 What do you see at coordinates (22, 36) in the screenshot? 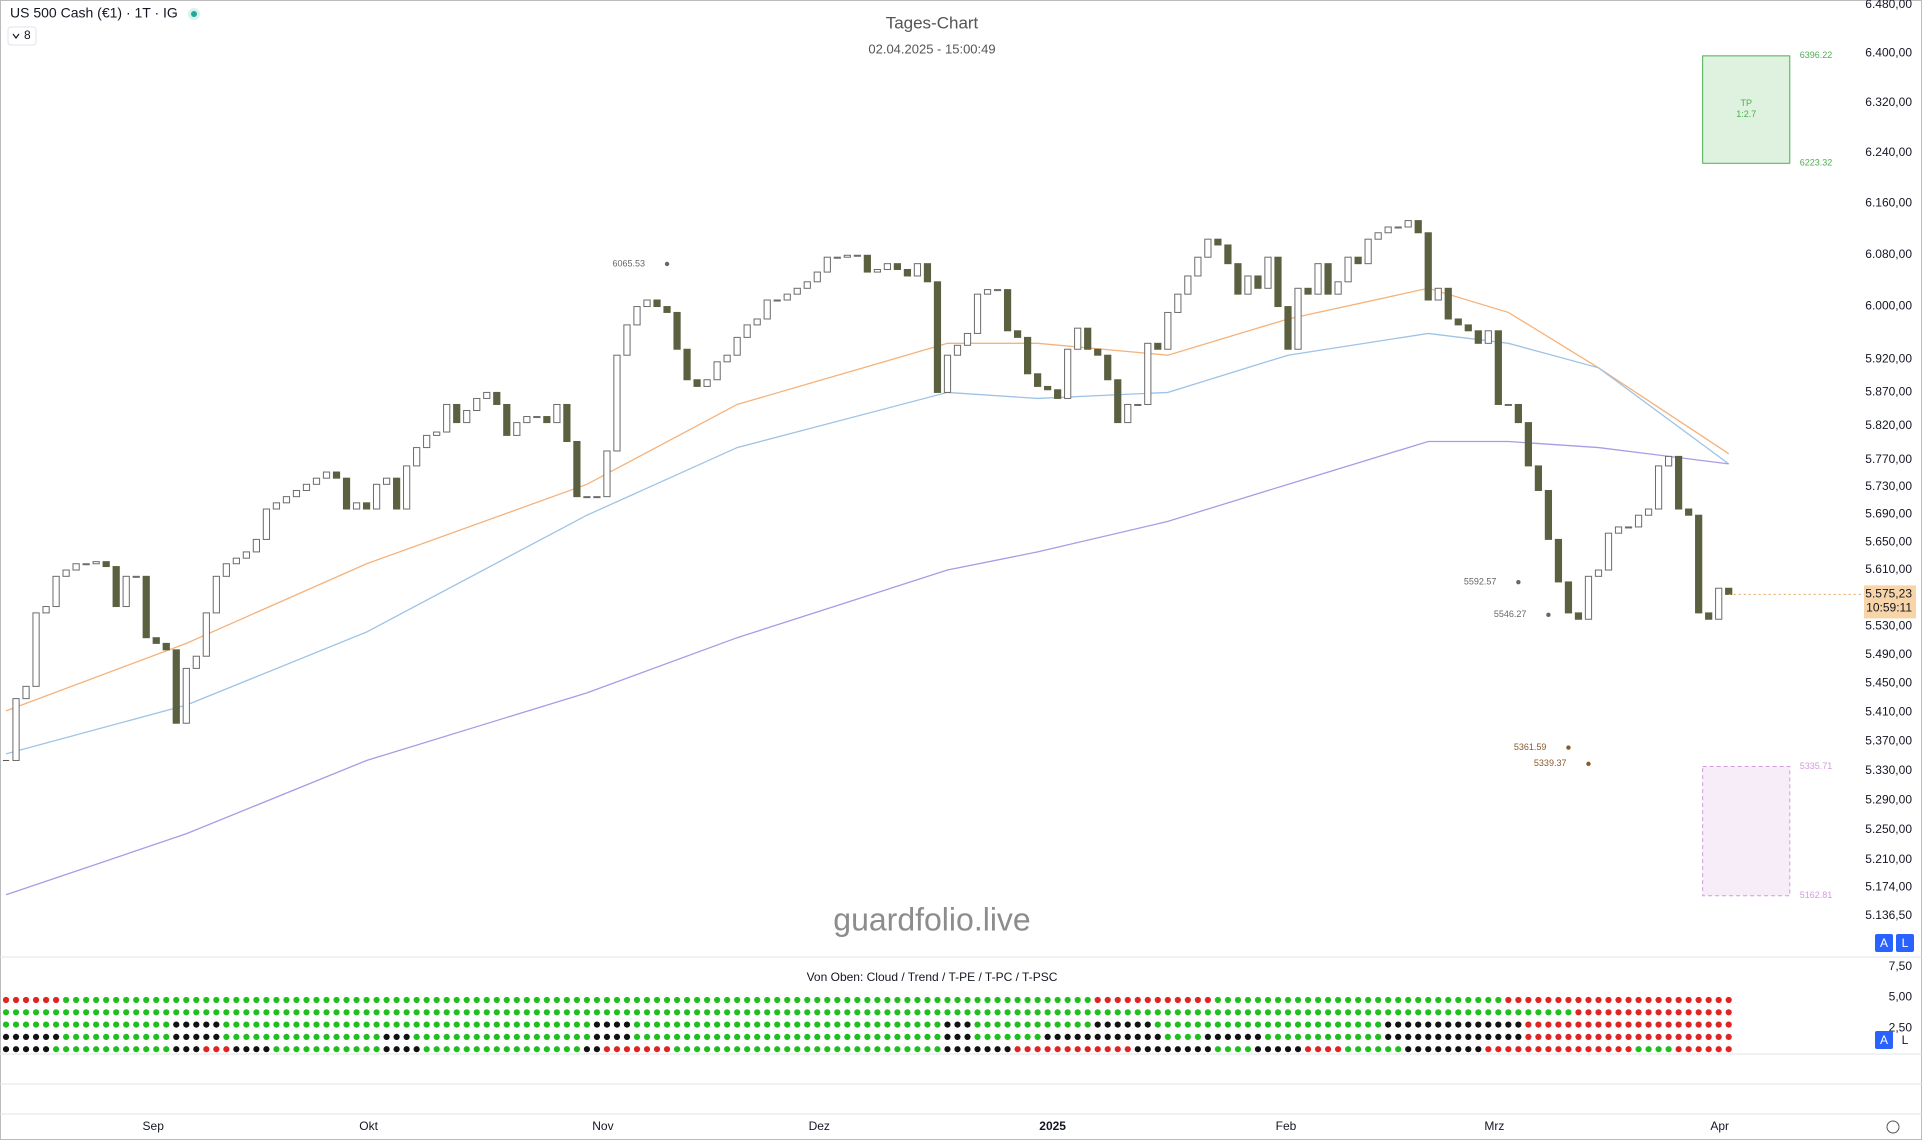
I see `badge` at bounding box center [22, 36].